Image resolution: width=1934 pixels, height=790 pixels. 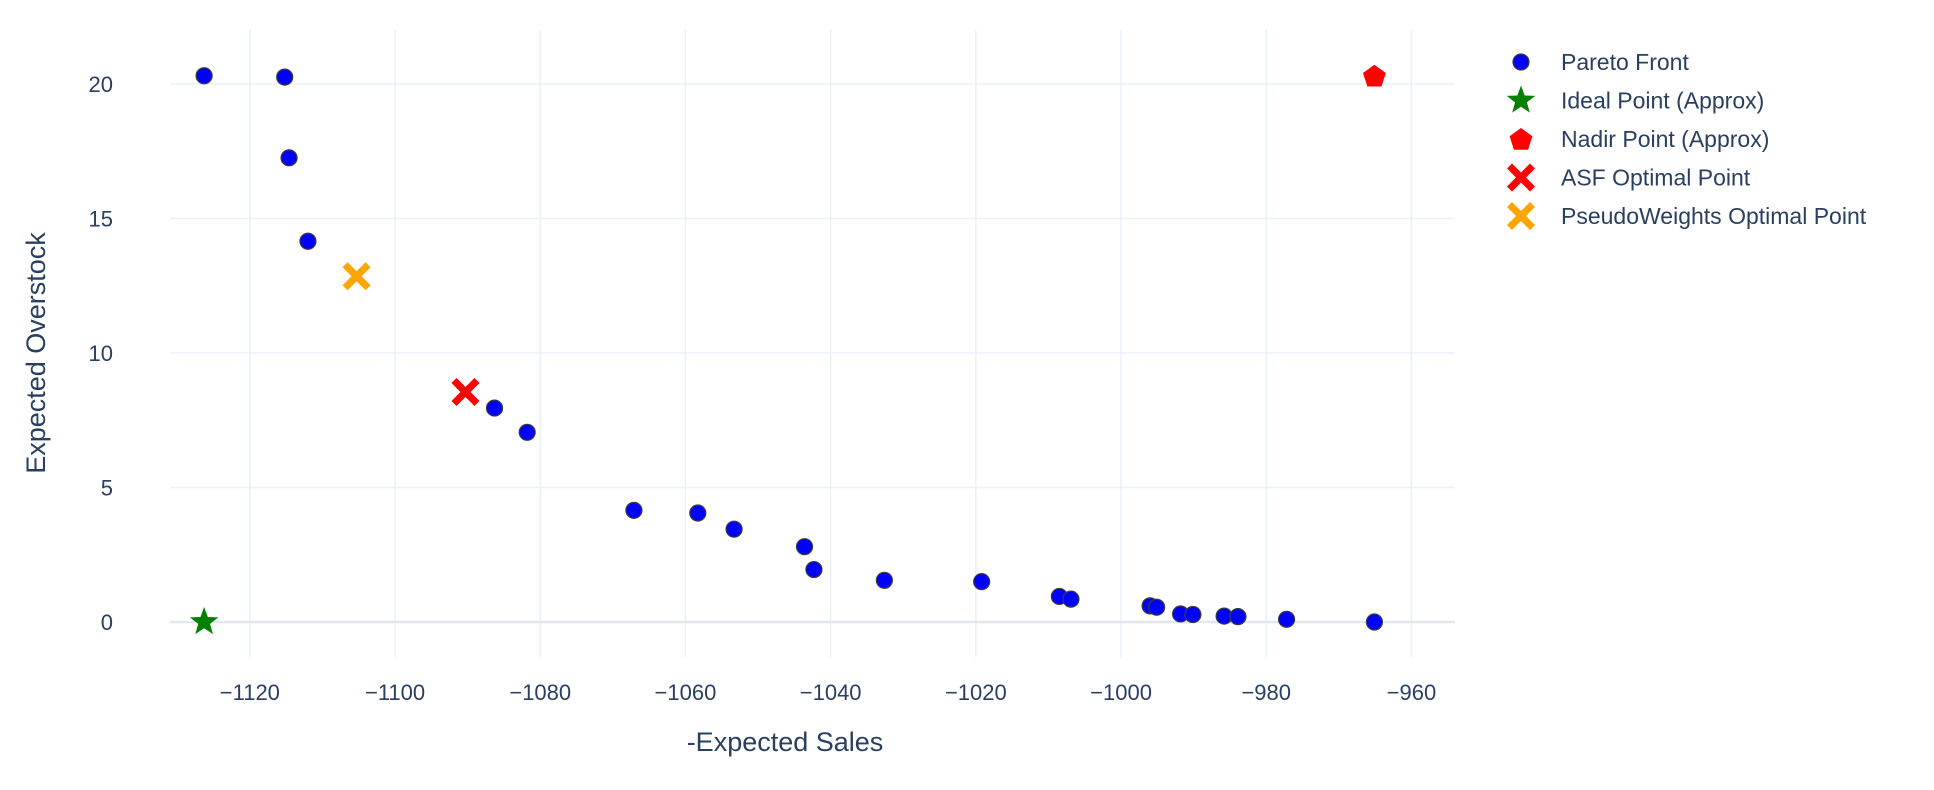 I want to click on legend-label: Pareto Front, so click(x=1625, y=62).